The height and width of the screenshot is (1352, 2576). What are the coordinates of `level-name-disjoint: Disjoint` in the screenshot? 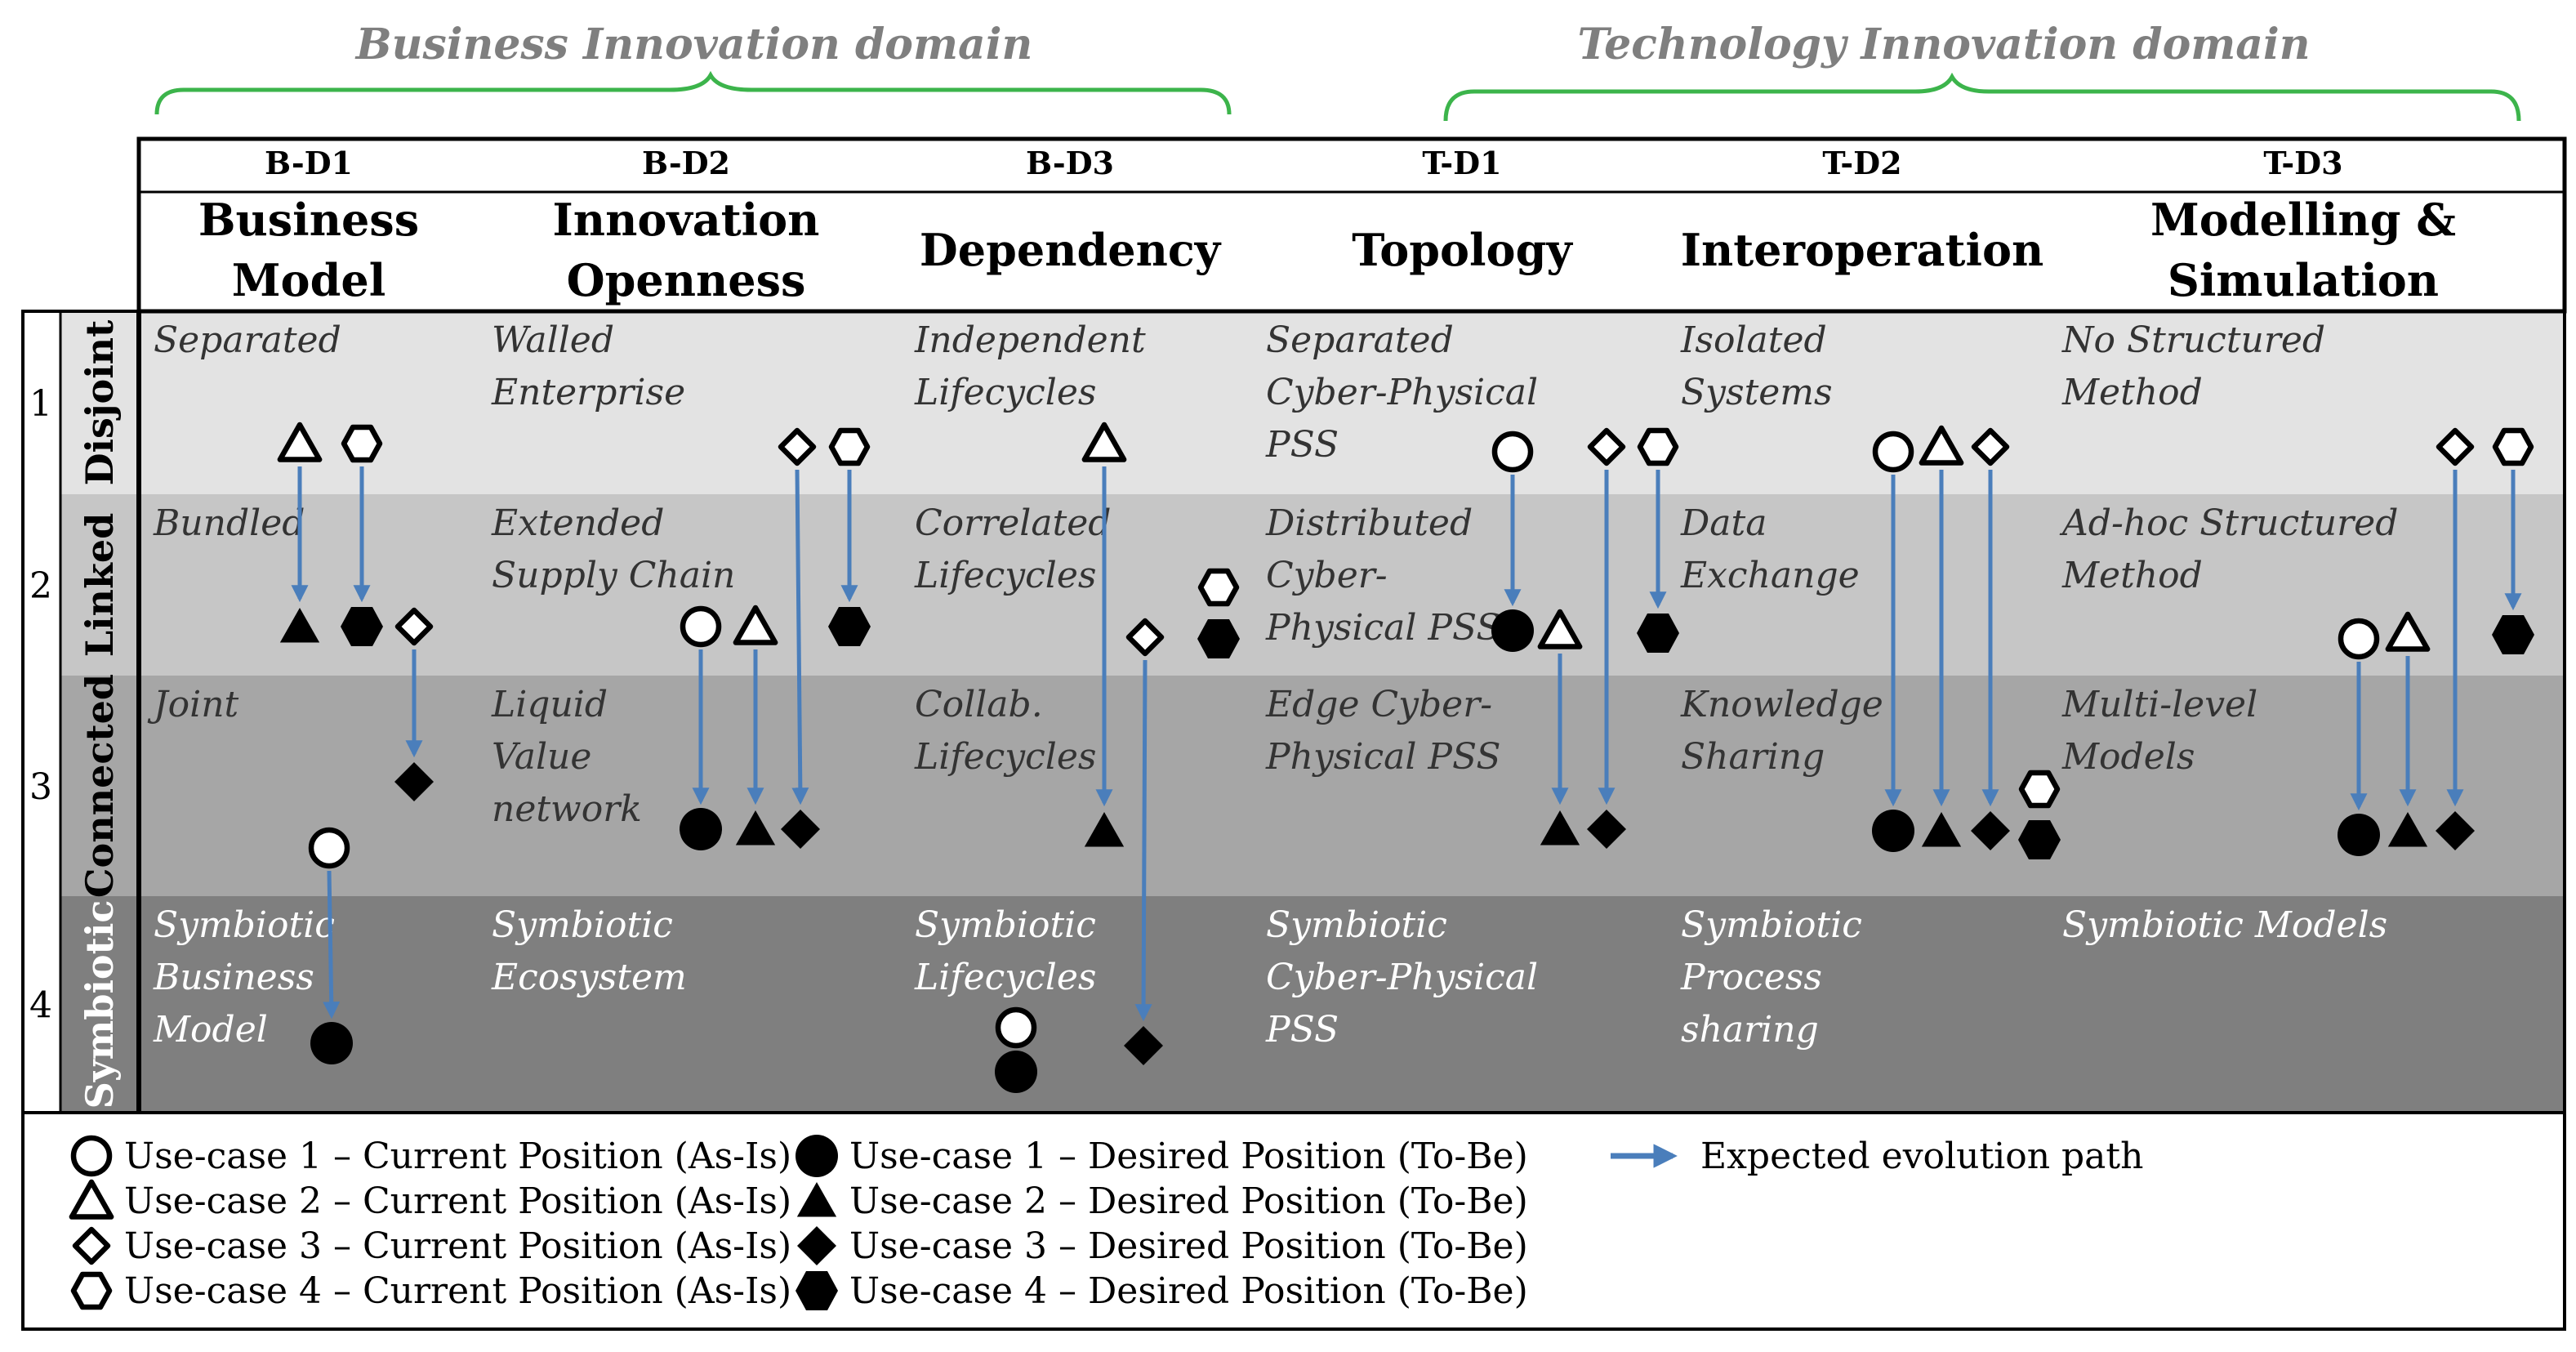 It's located at (100, 402).